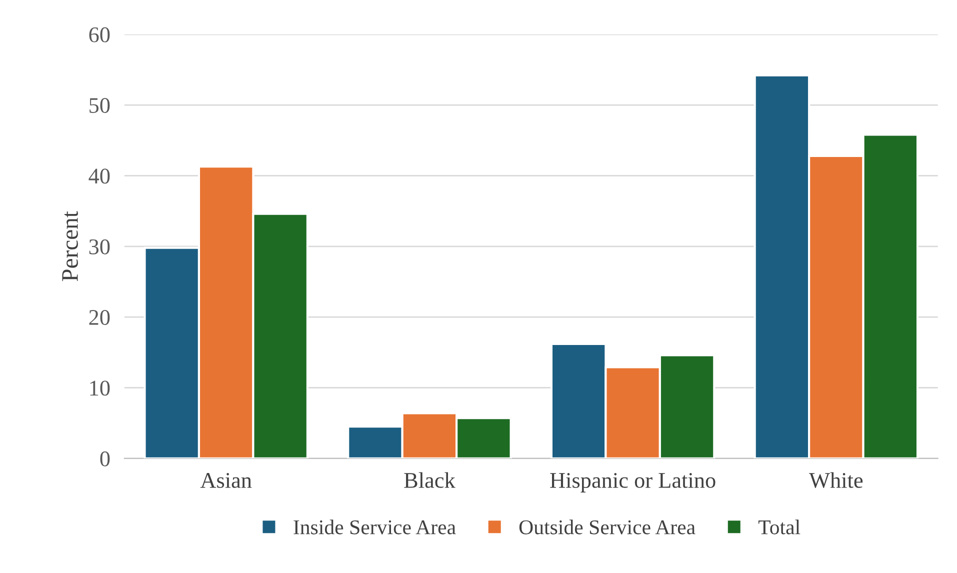  I want to click on legend-label: Total, so click(779, 527).